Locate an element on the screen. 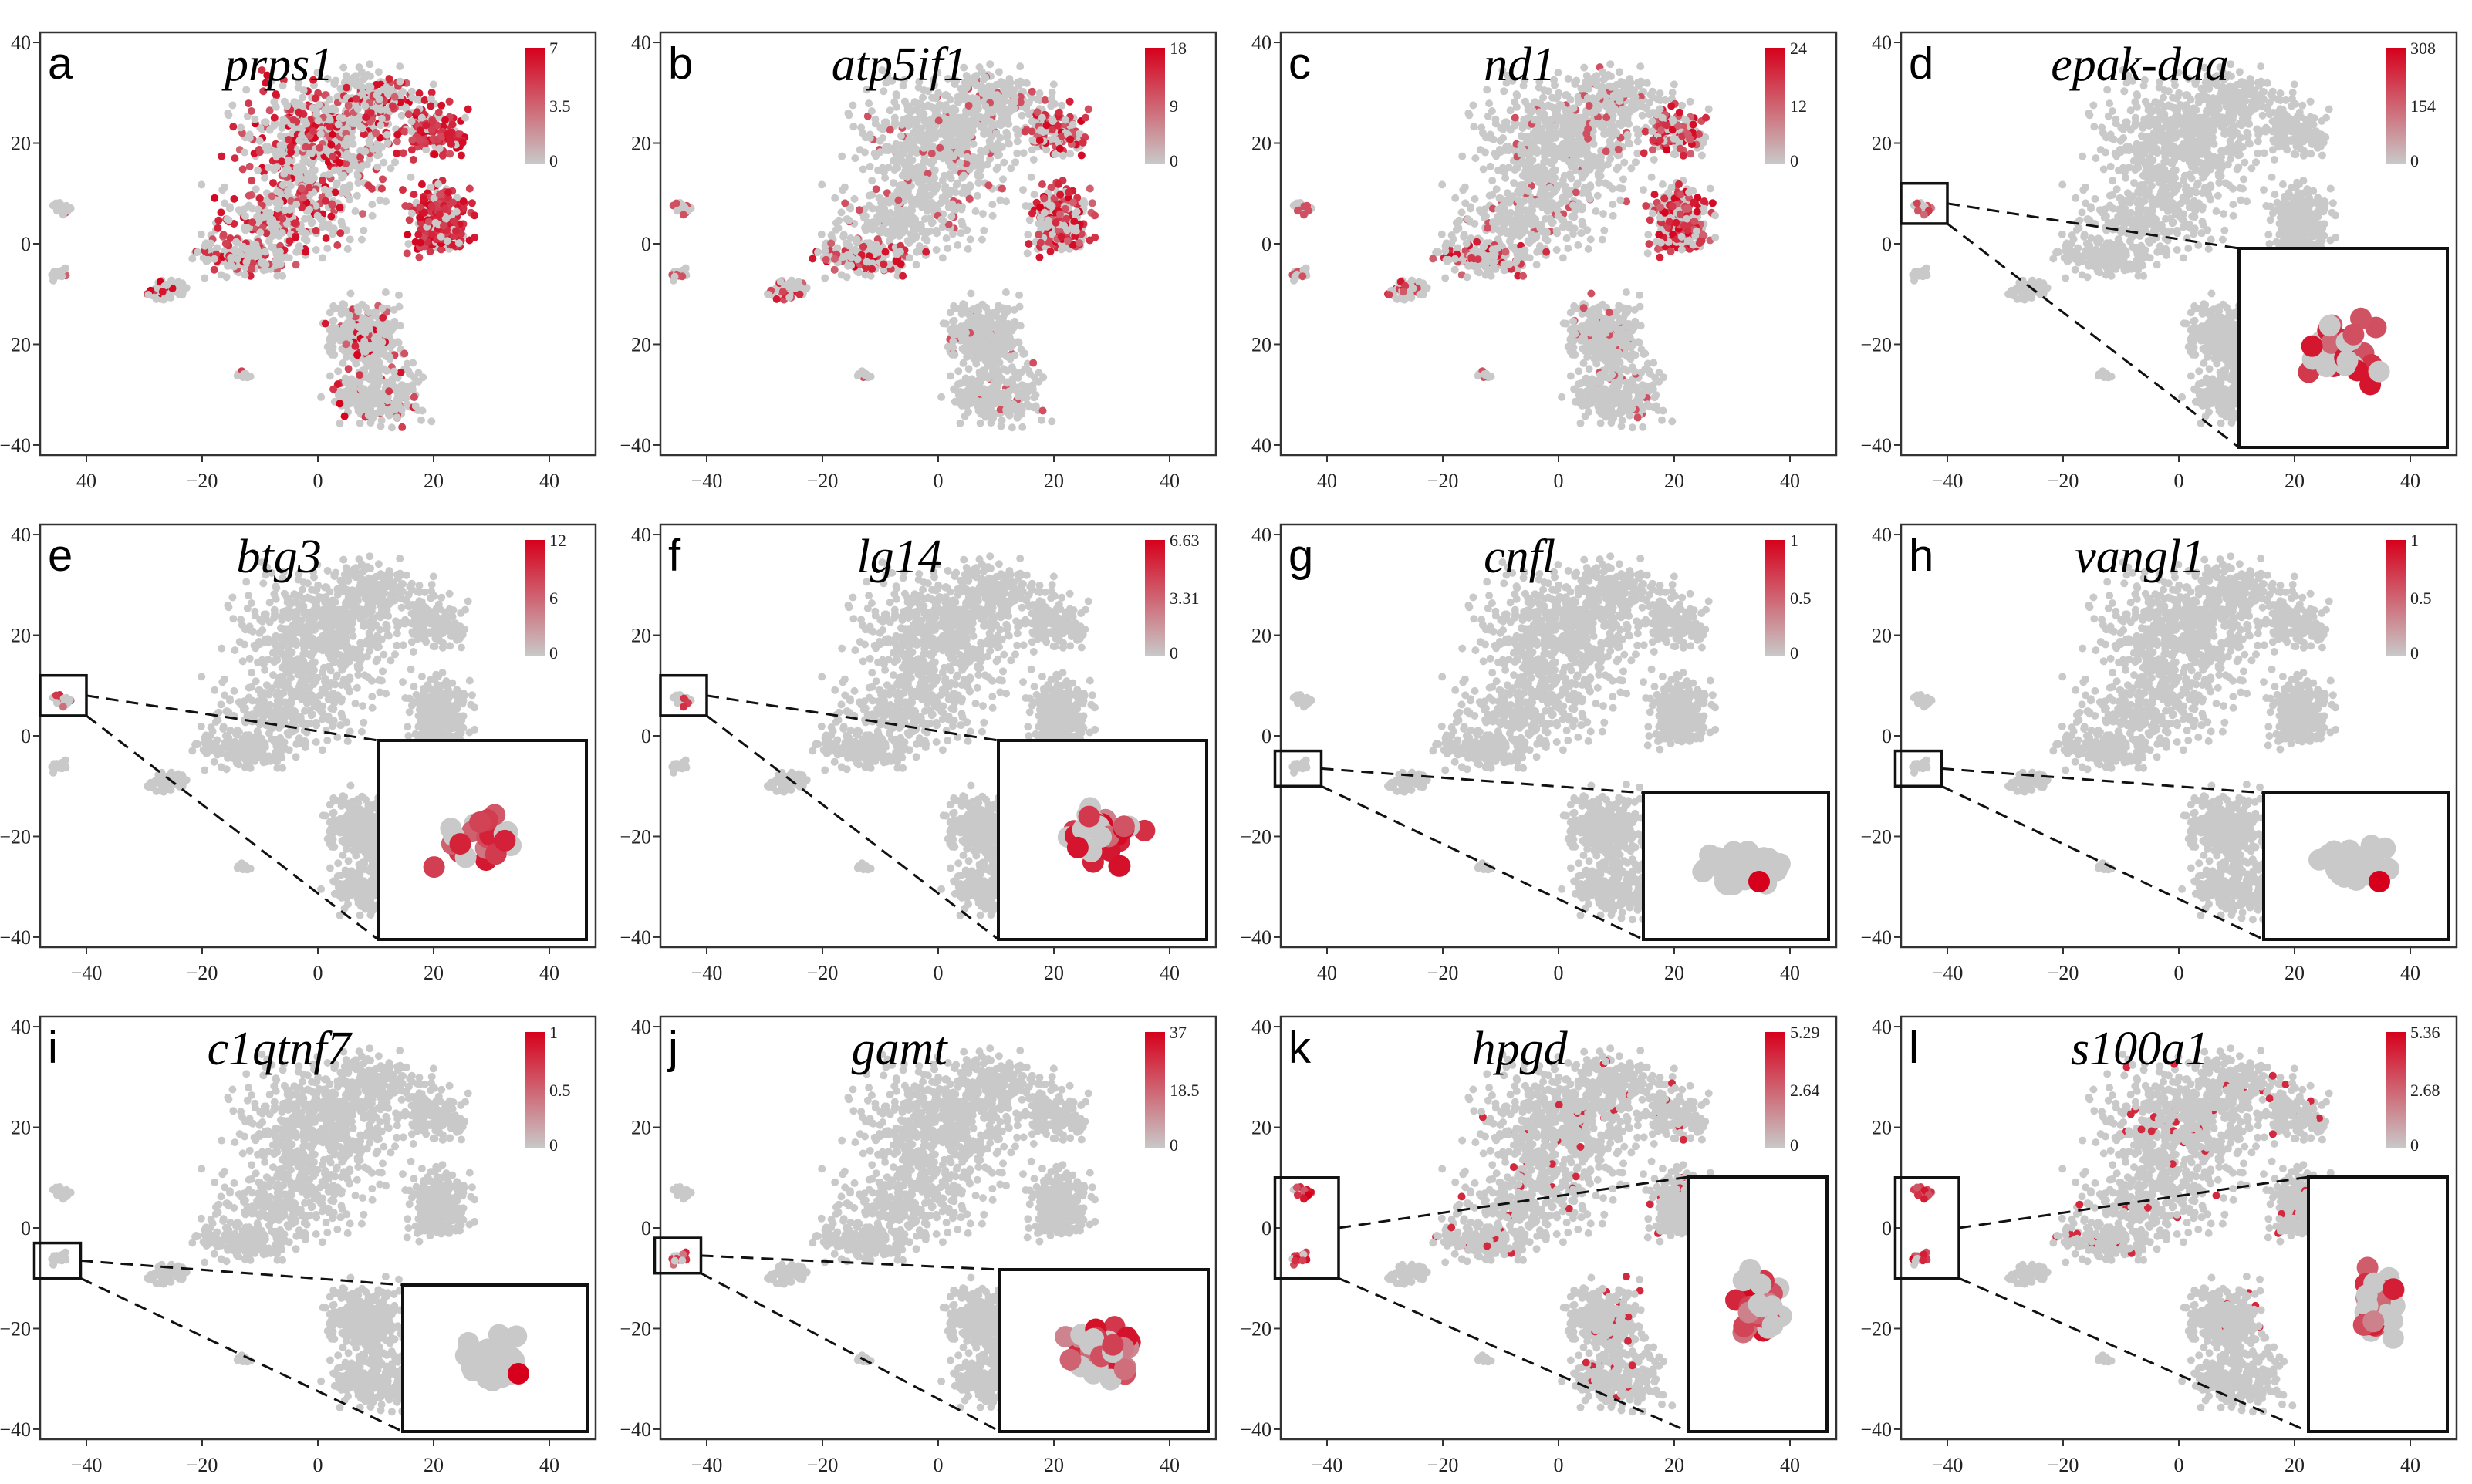 Image resolution: width=2472 pixels, height=1484 pixels. legend-label: 9 is located at coordinates (1174, 106).